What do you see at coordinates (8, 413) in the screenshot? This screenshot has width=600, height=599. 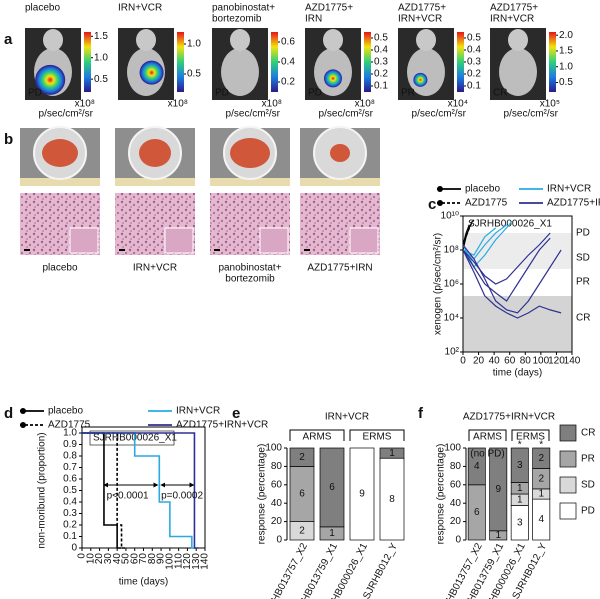 I see `panel-letter: d` at bounding box center [8, 413].